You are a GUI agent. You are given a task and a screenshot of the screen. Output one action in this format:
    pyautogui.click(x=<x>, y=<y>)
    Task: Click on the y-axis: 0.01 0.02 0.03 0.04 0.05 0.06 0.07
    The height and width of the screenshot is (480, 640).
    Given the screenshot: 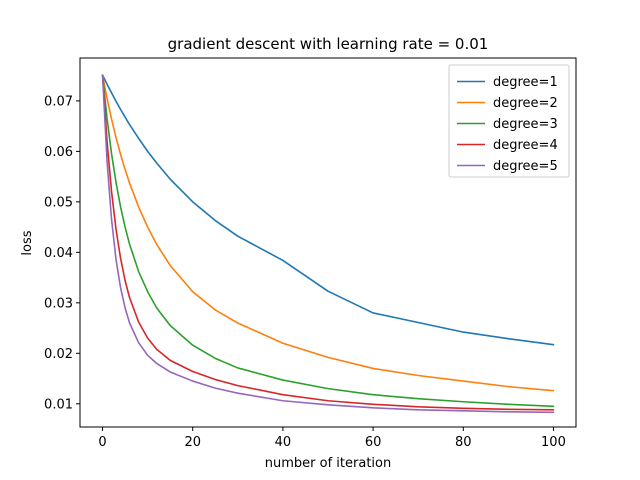 What is the action you would take?
    pyautogui.click(x=62, y=253)
    